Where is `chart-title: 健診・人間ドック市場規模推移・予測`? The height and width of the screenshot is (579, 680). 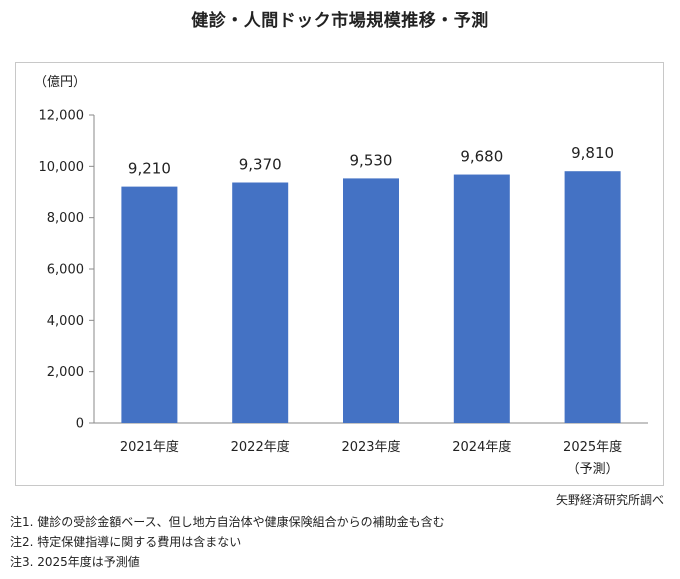 chart-title: 健診・人間ドック市場規模推移・予測 is located at coordinates (340, 21).